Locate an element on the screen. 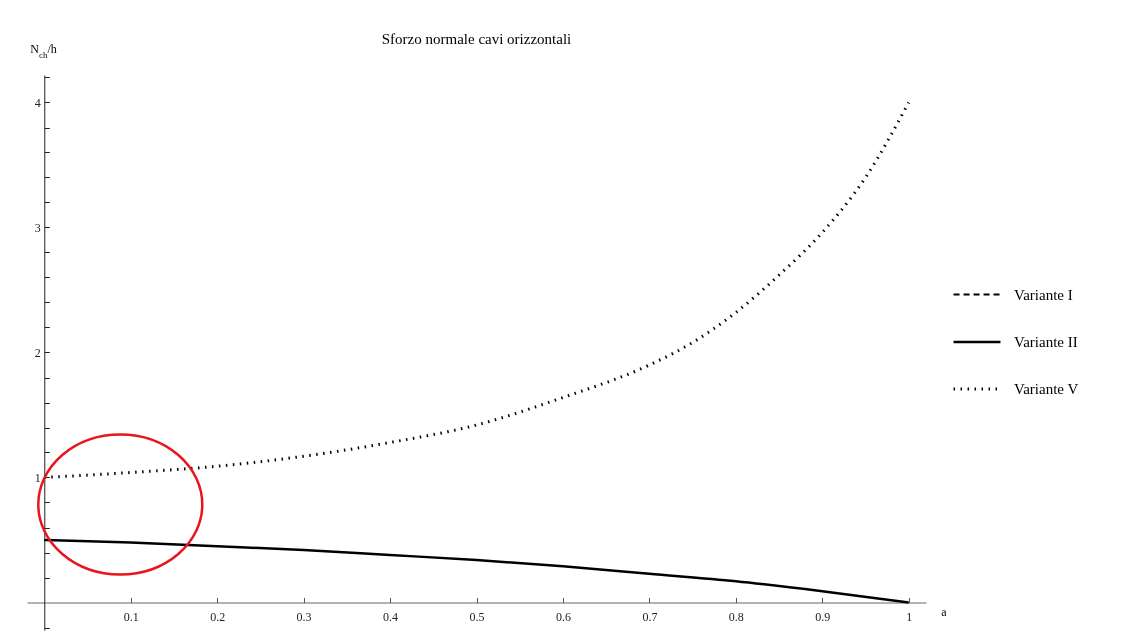 This screenshot has width=1134, height=639. chart-title: Sforzo normale cavi orizzontali is located at coordinates (476, 39).